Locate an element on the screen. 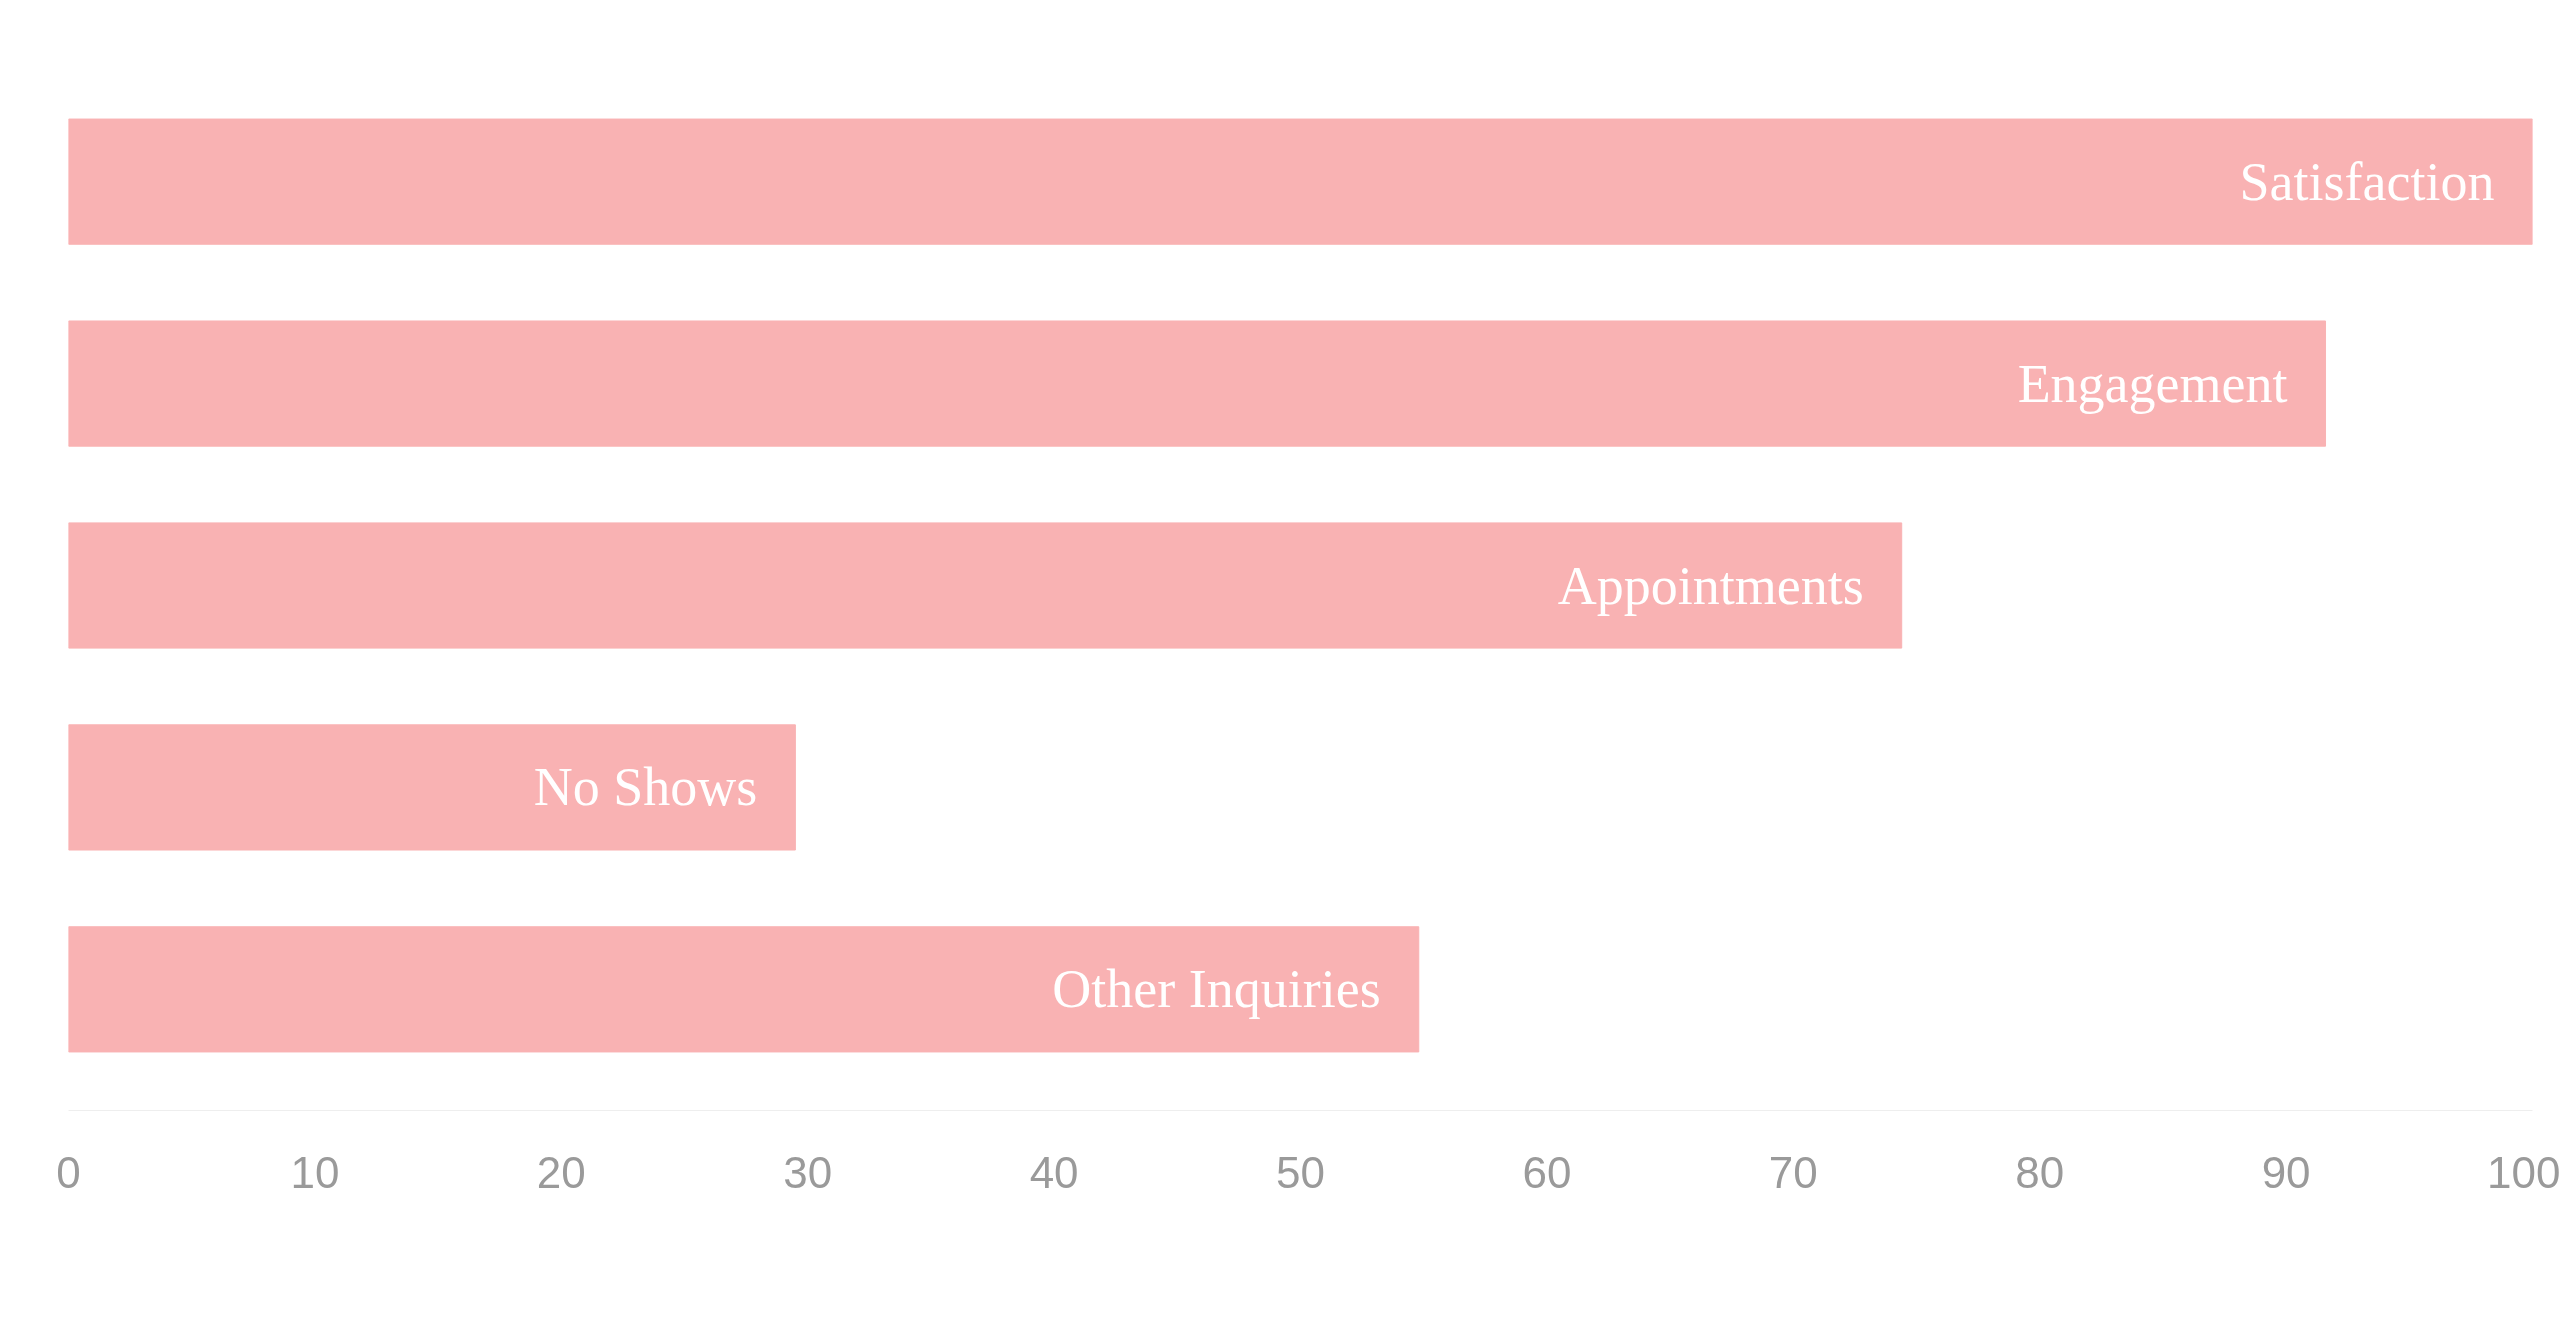 The height and width of the screenshot is (1340, 2560). x-tick-label: 80 is located at coordinates (2040, 1172).